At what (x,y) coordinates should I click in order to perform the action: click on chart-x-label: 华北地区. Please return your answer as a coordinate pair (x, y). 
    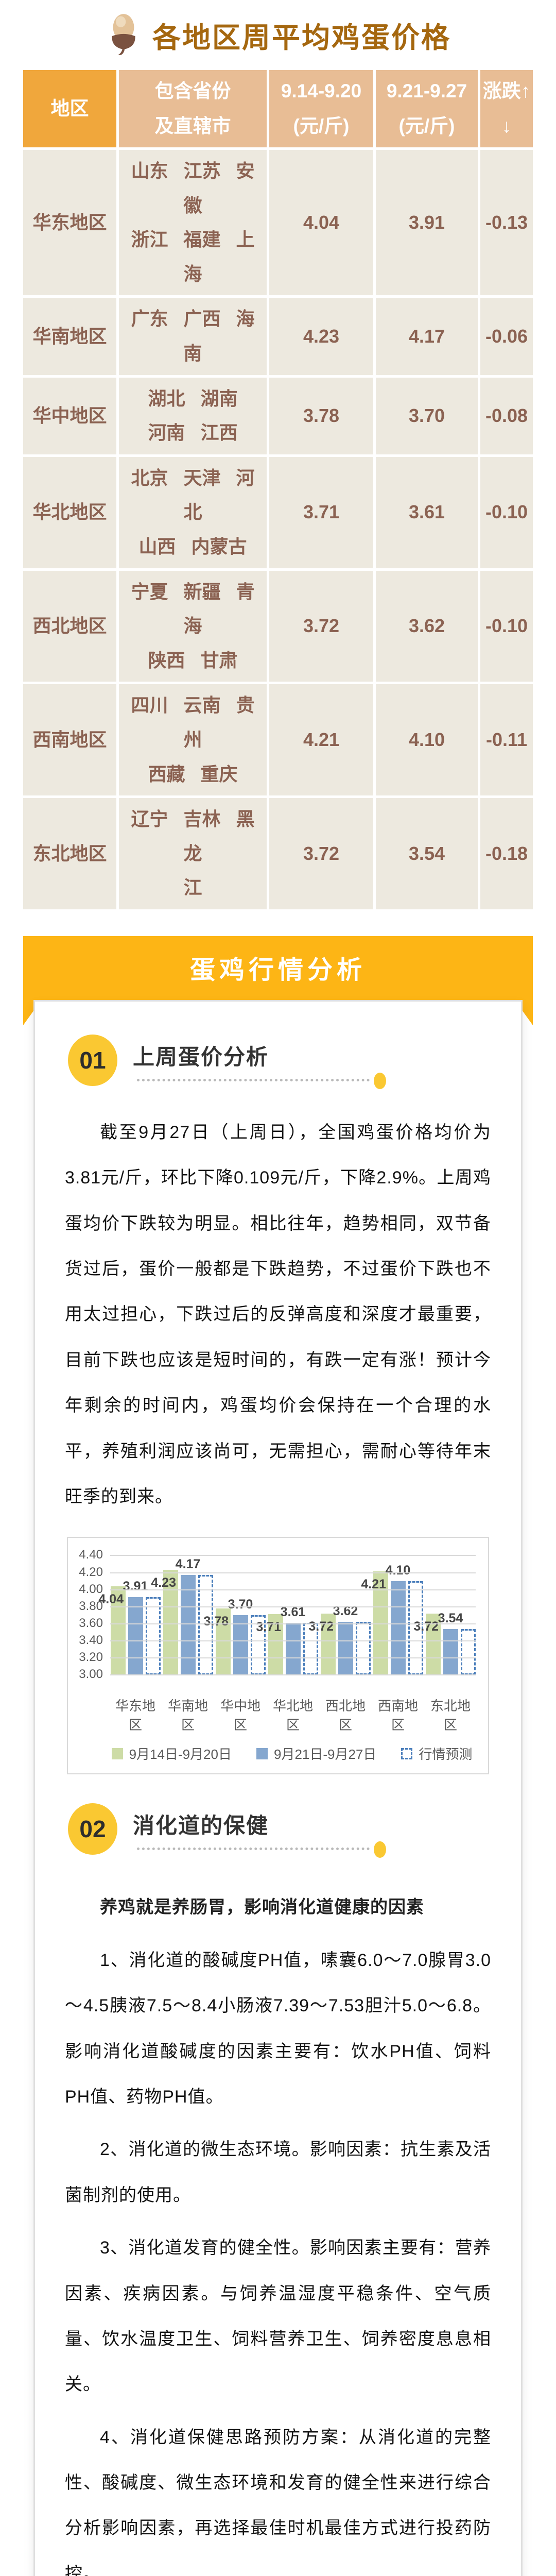
    Looking at the image, I should click on (292, 1716).